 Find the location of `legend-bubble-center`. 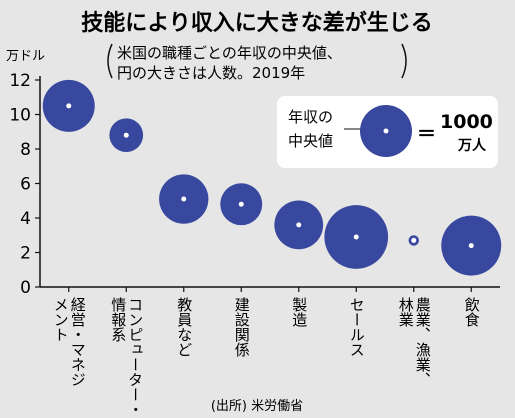

legend-bubble-center is located at coordinates (386, 131).